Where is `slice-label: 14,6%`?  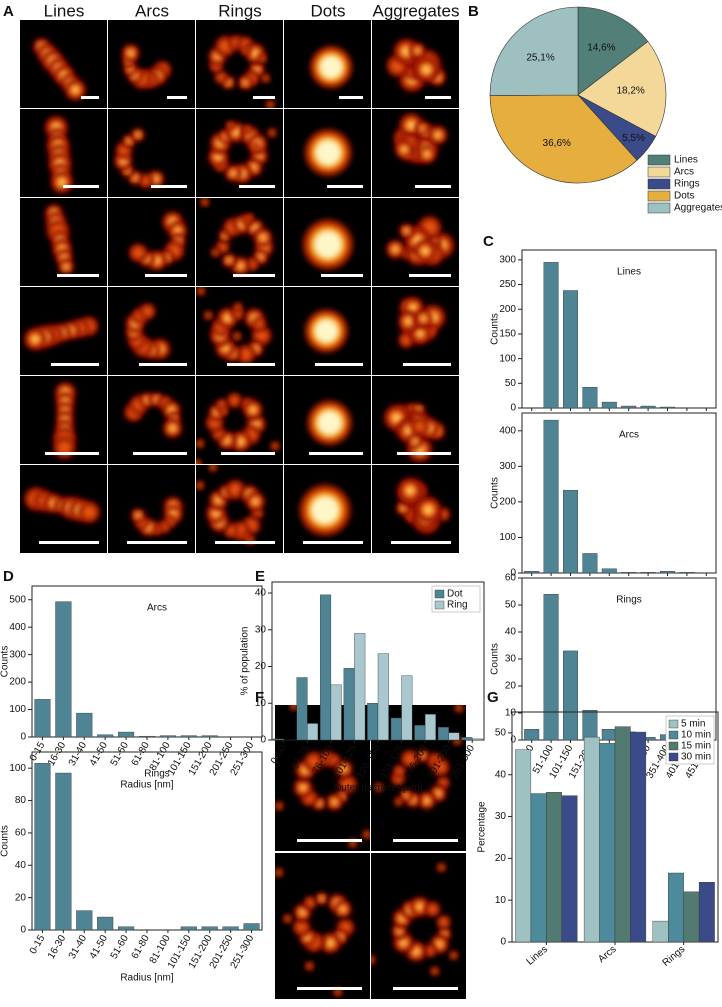
slice-label: 14,6% is located at coordinates (601, 47).